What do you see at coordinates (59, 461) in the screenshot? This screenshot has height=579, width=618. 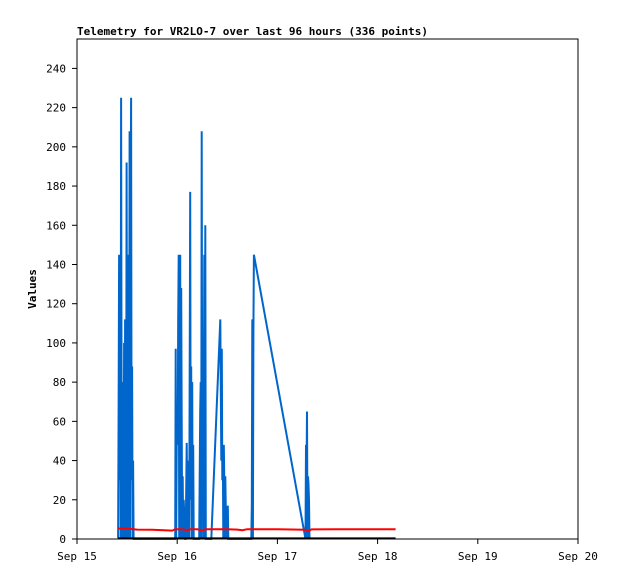 I see `y-tick-label: 40` at bounding box center [59, 461].